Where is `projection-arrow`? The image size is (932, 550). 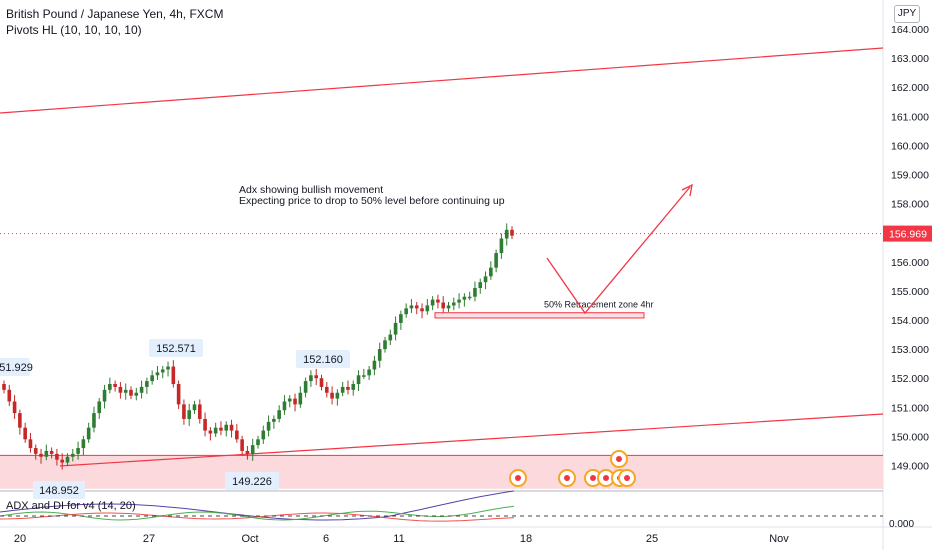 projection-arrow is located at coordinates (618, 250).